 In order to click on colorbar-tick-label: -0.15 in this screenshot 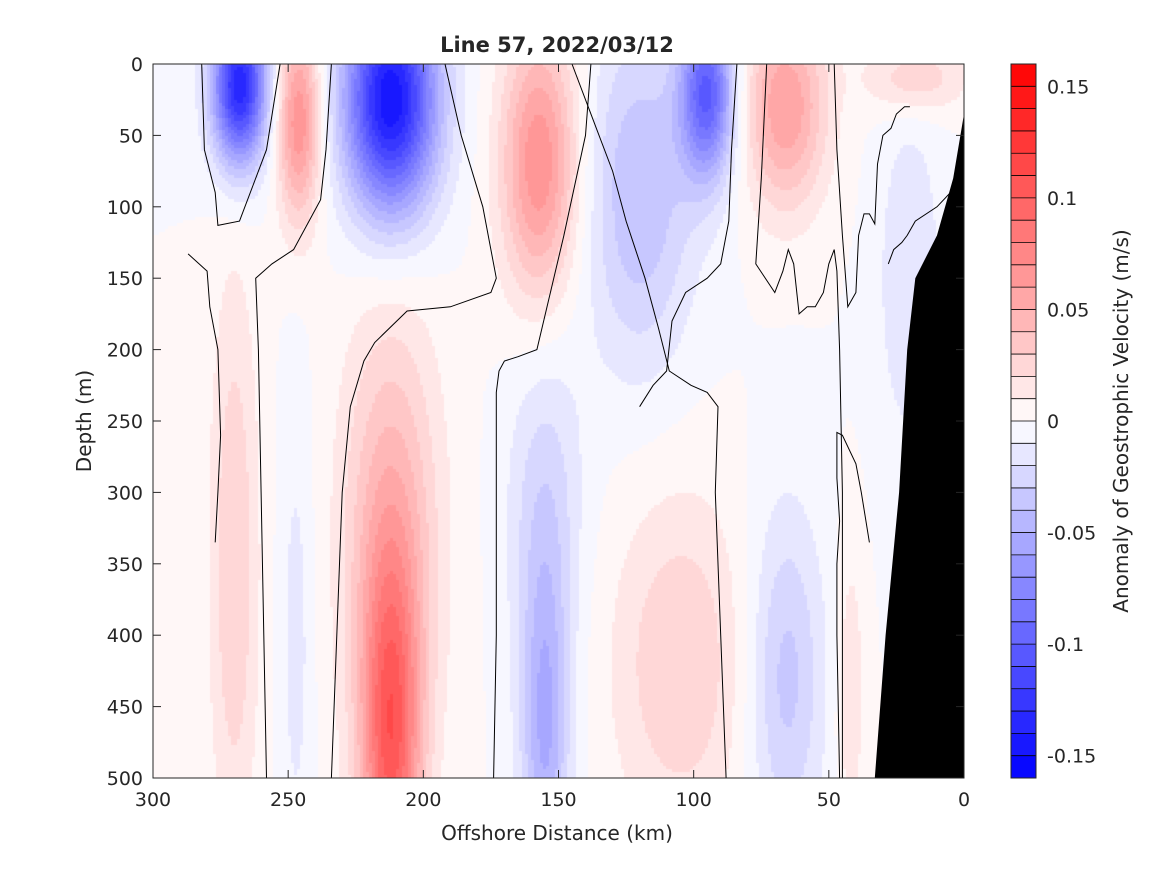, I will do `click(1071, 757)`.